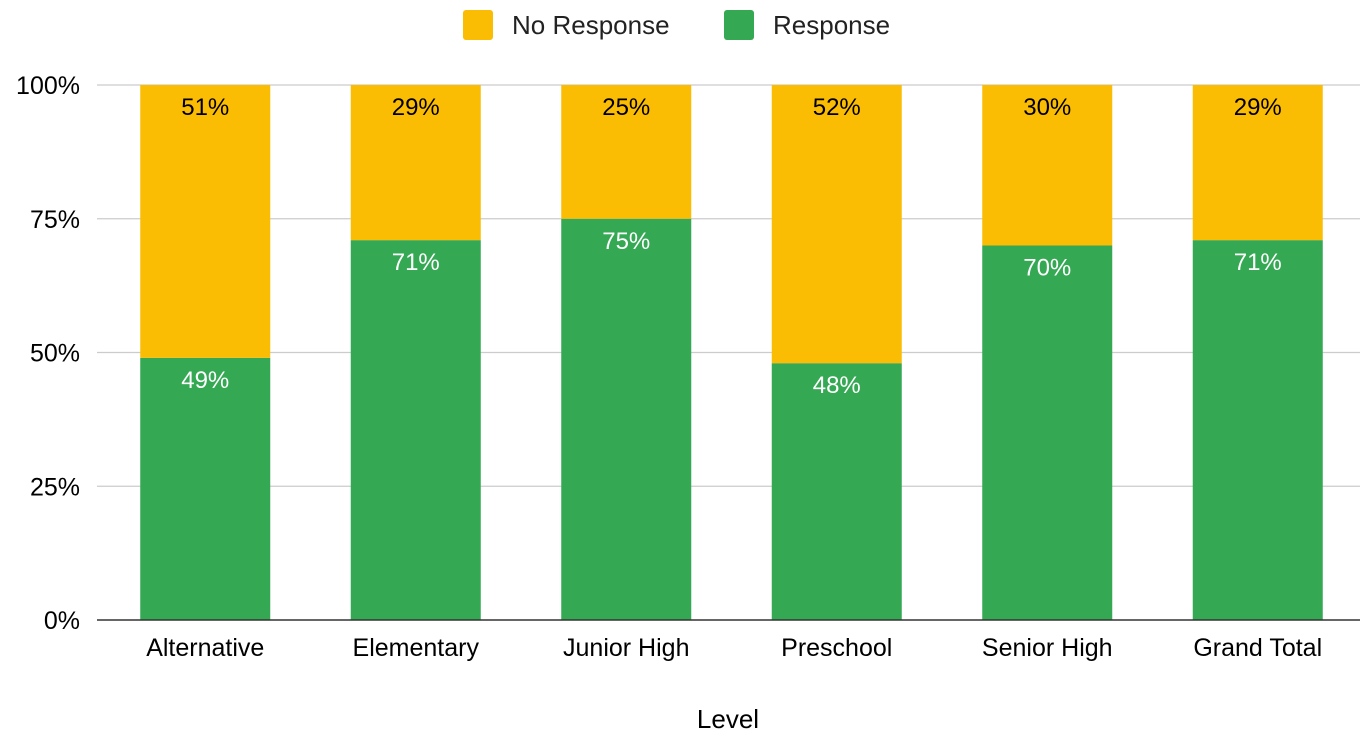 The height and width of the screenshot is (733, 1370). I want to click on legend: No Response Response, so click(676, 25).